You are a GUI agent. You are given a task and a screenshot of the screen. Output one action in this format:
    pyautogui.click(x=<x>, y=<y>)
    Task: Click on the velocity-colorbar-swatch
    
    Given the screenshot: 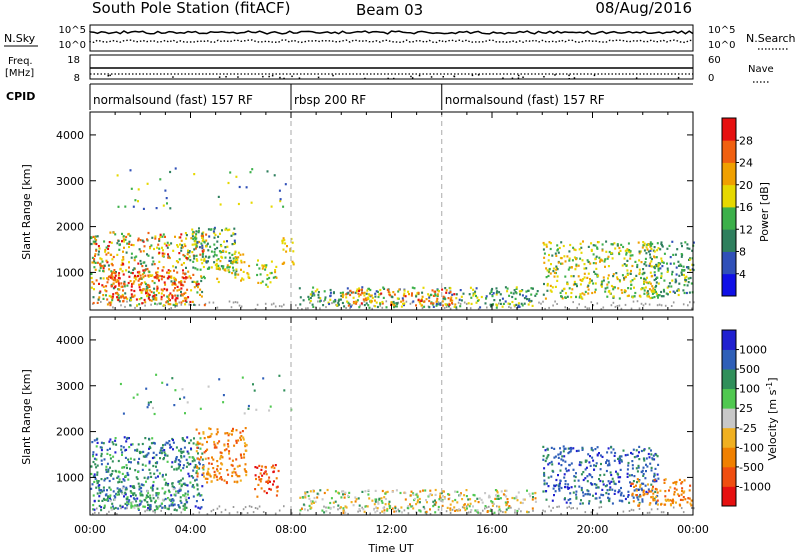 What is the action you would take?
    pyautogui.click(x=729, y=476)
    